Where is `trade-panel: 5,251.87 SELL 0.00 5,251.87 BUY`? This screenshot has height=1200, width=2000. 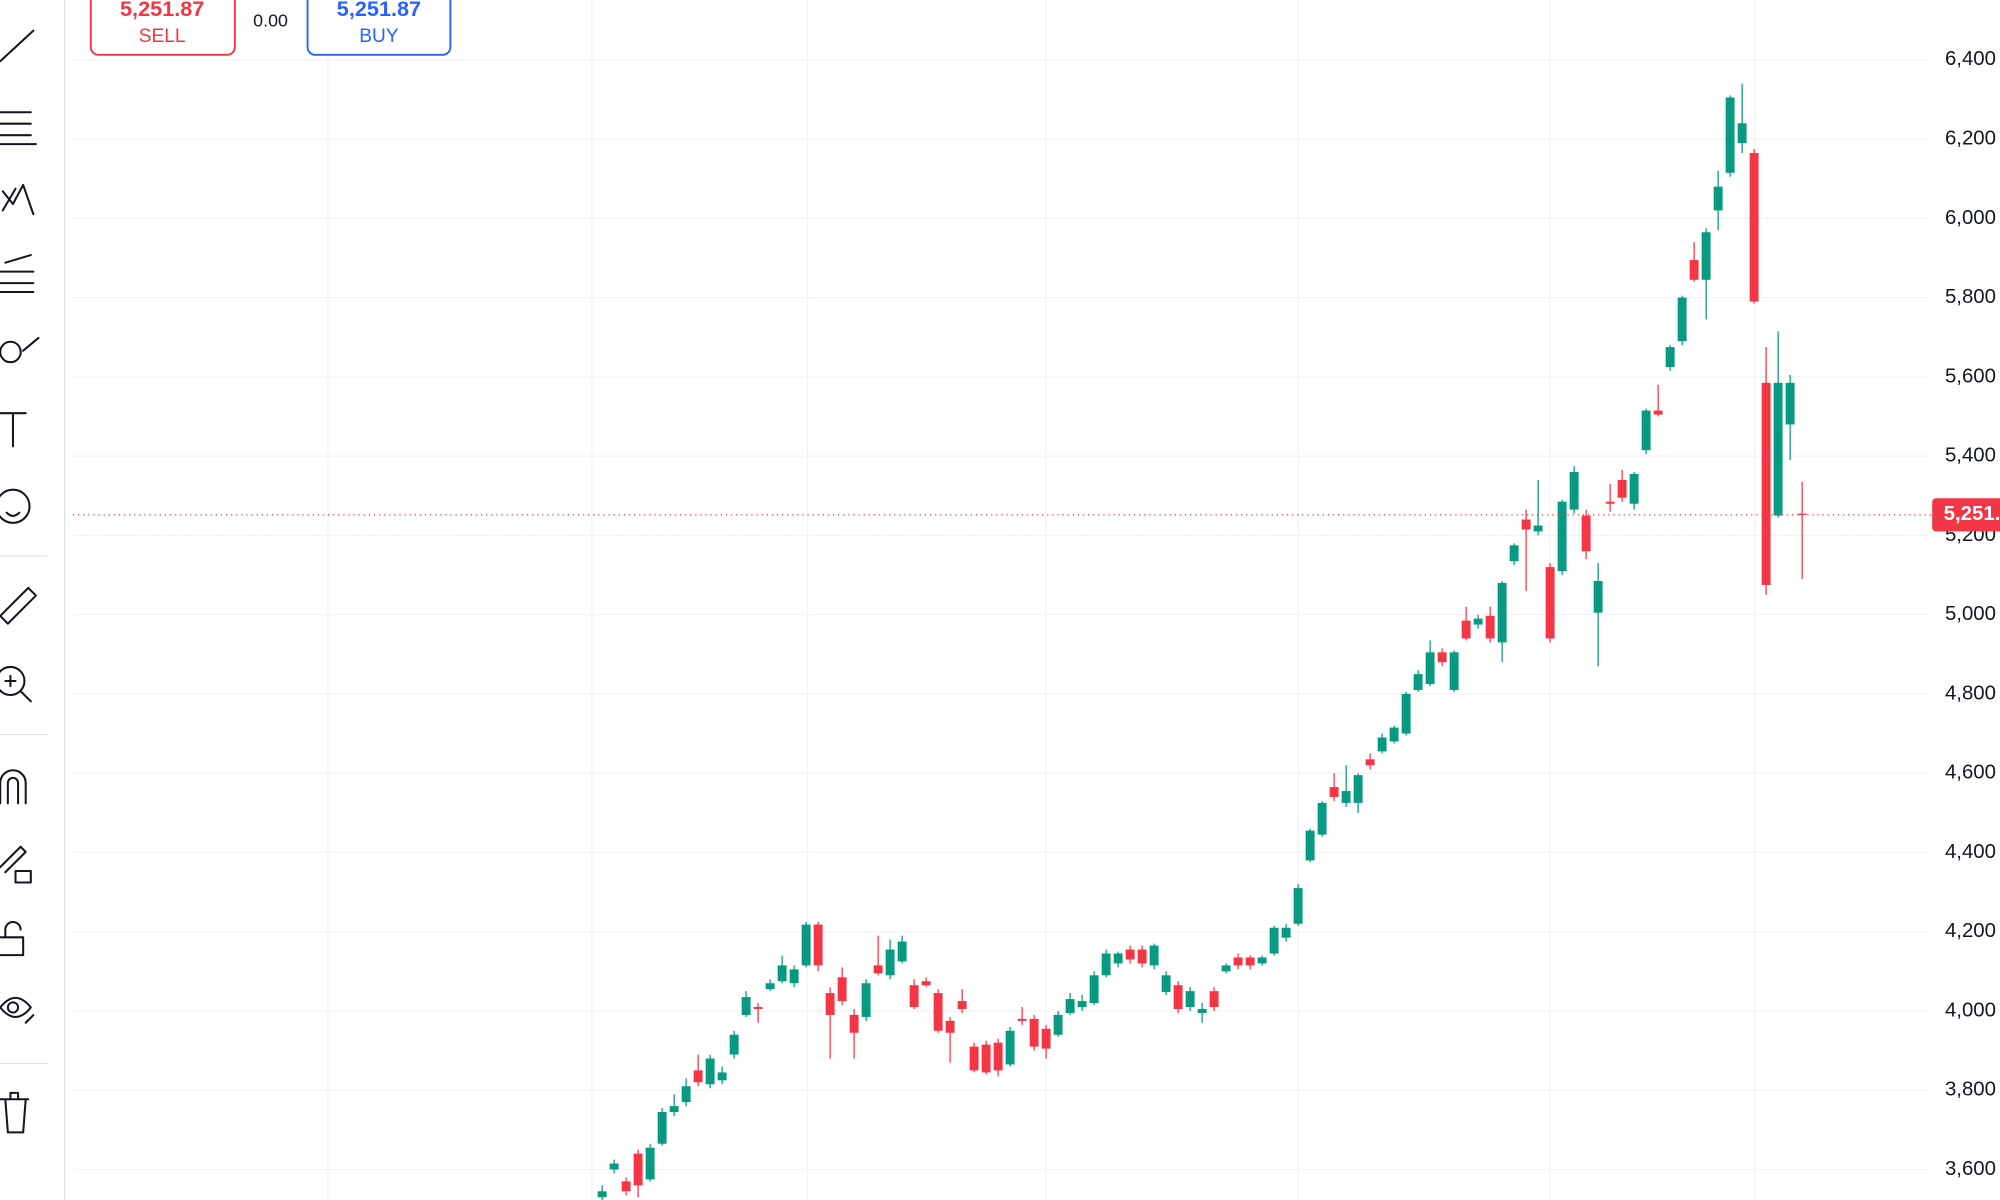 trade-panel: 5,251.87 SELL 0.00 5,251.87 BUY is located at coordinates (270, 28).